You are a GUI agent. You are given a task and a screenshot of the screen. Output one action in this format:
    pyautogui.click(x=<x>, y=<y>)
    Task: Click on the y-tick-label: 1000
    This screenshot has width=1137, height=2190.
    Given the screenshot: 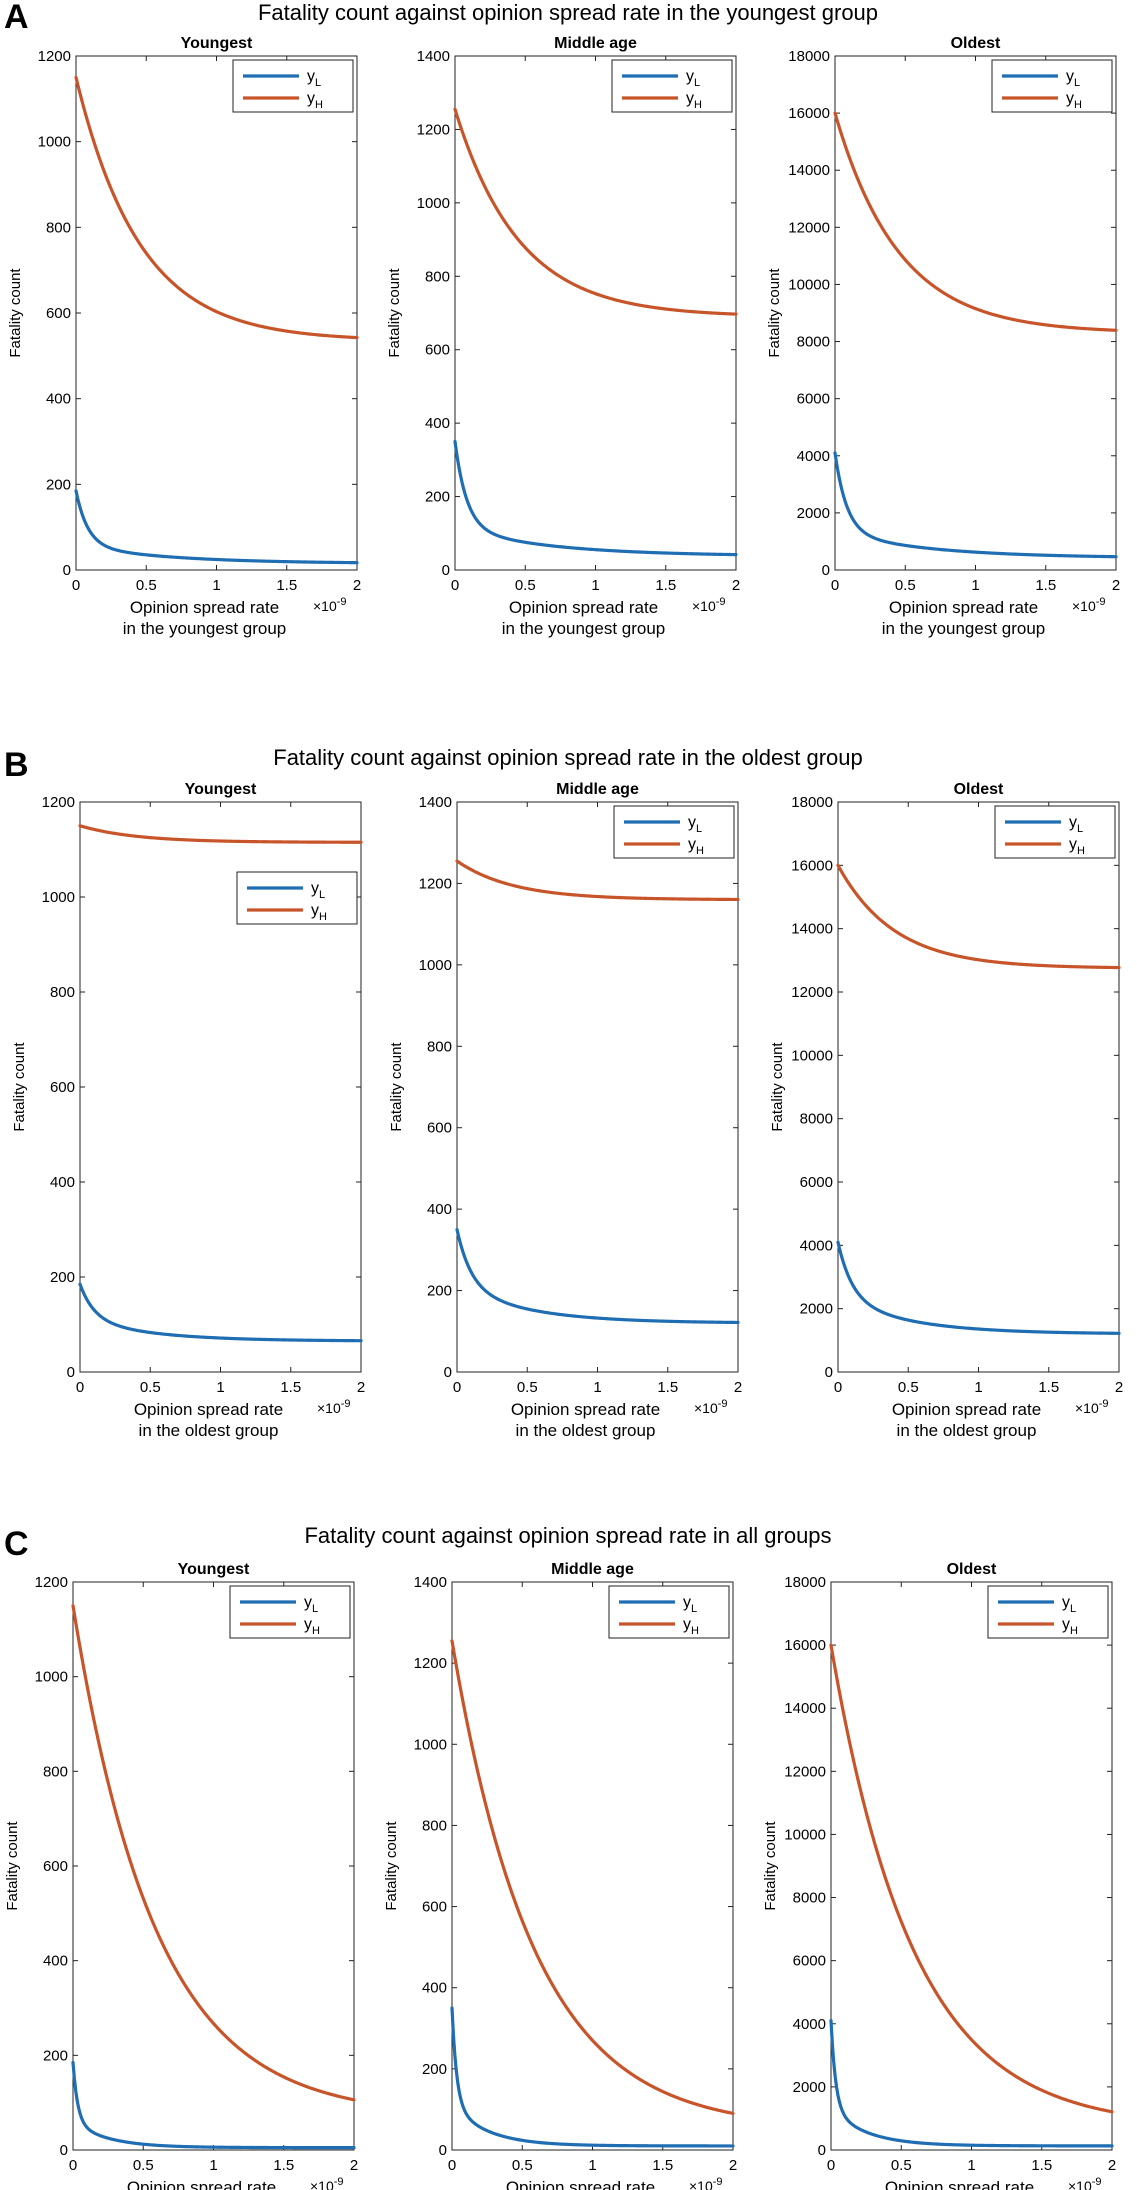 What is the action you would take?
    pyautogui.click(x=433, y=203)
    